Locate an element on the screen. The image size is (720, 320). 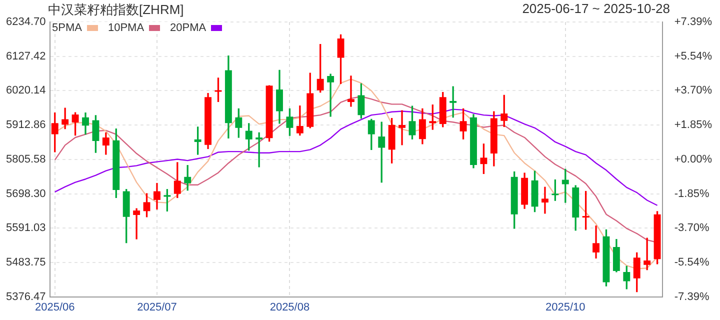
x-tick-label: 2025/07 is located at coordinates (157, 307).